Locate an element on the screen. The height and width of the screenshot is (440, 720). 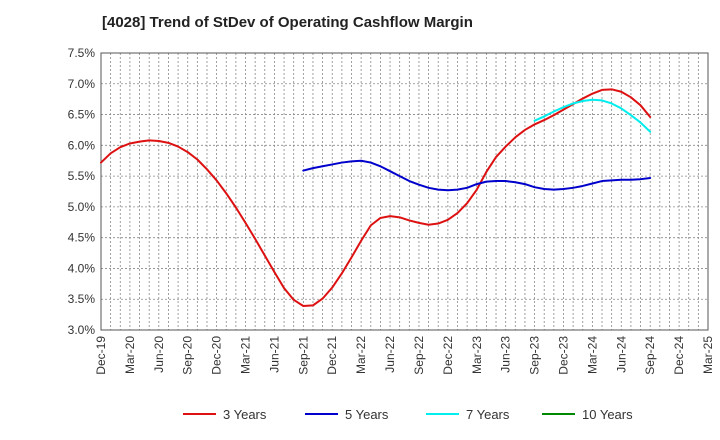
x-tick-label: Mar-25 is located at coordinates (708, 355).